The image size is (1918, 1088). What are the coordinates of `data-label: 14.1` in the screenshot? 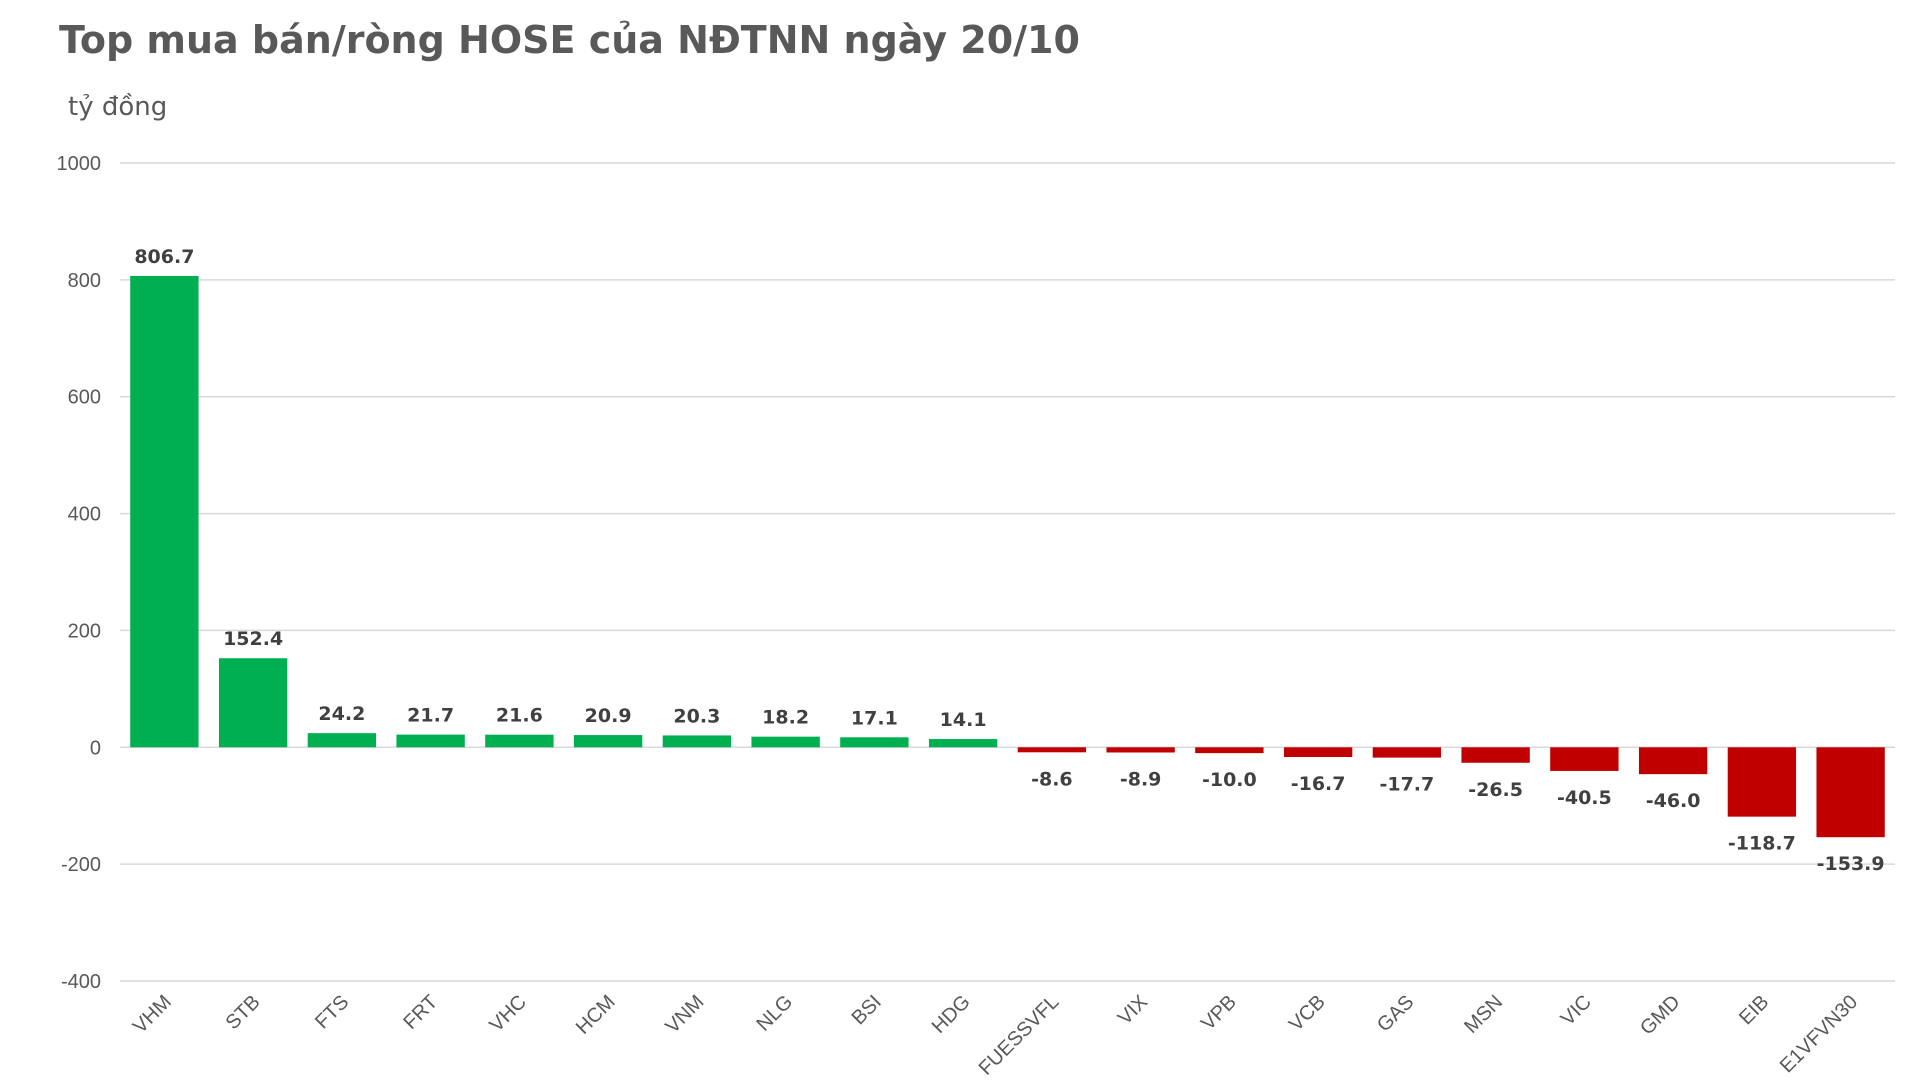 It's located at (963, 720).